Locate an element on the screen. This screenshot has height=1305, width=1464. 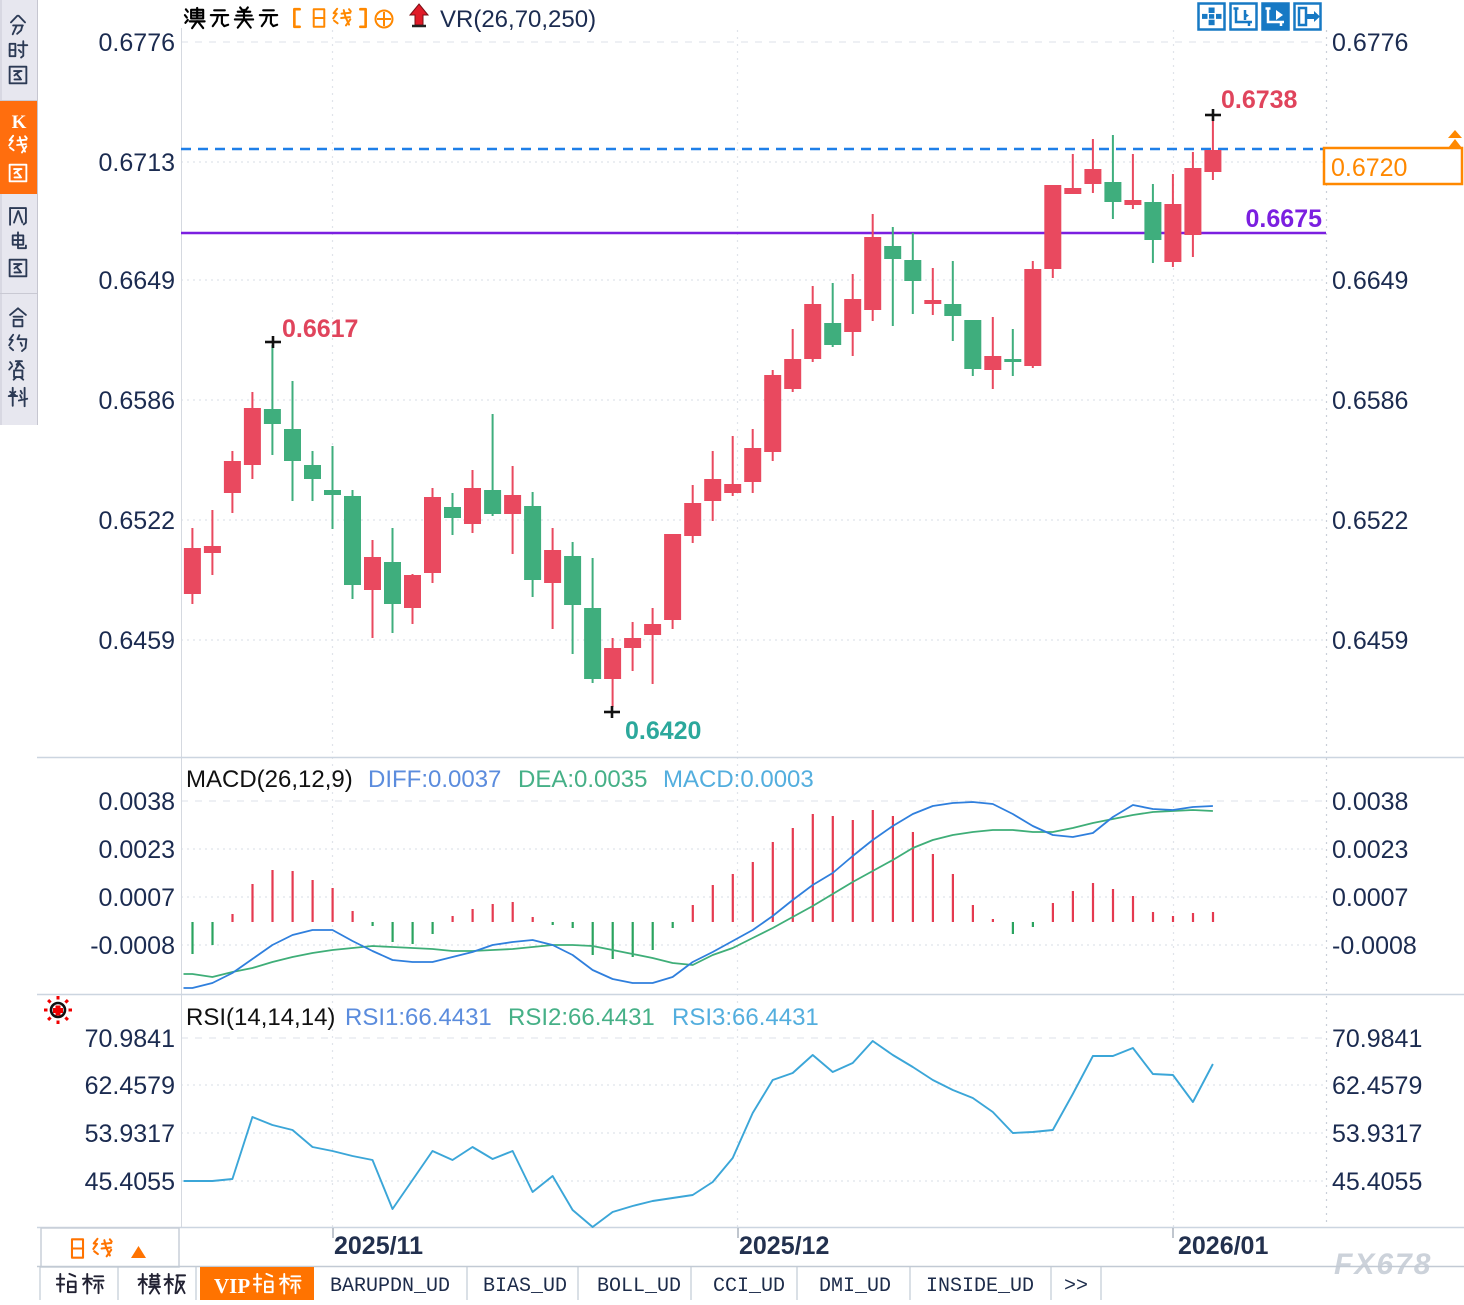
svg-text: 0.6738 is located at coordinates (1259, 100).